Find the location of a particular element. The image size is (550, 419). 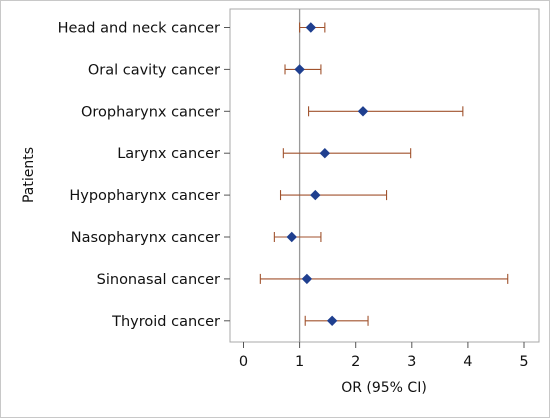

y-axis-title: Patients is located at coordinates (29, 175).